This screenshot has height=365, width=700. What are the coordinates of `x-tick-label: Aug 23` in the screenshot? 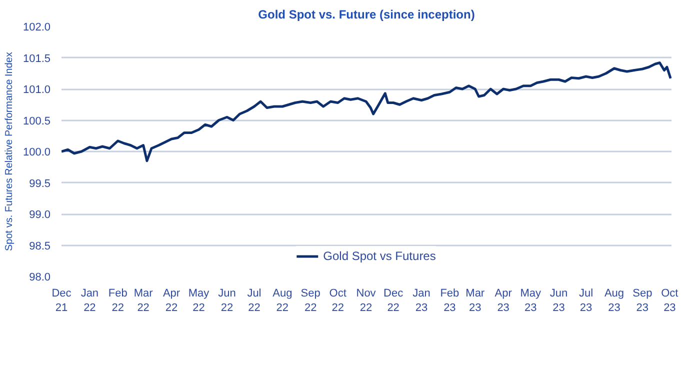 It's located at (614, 301).